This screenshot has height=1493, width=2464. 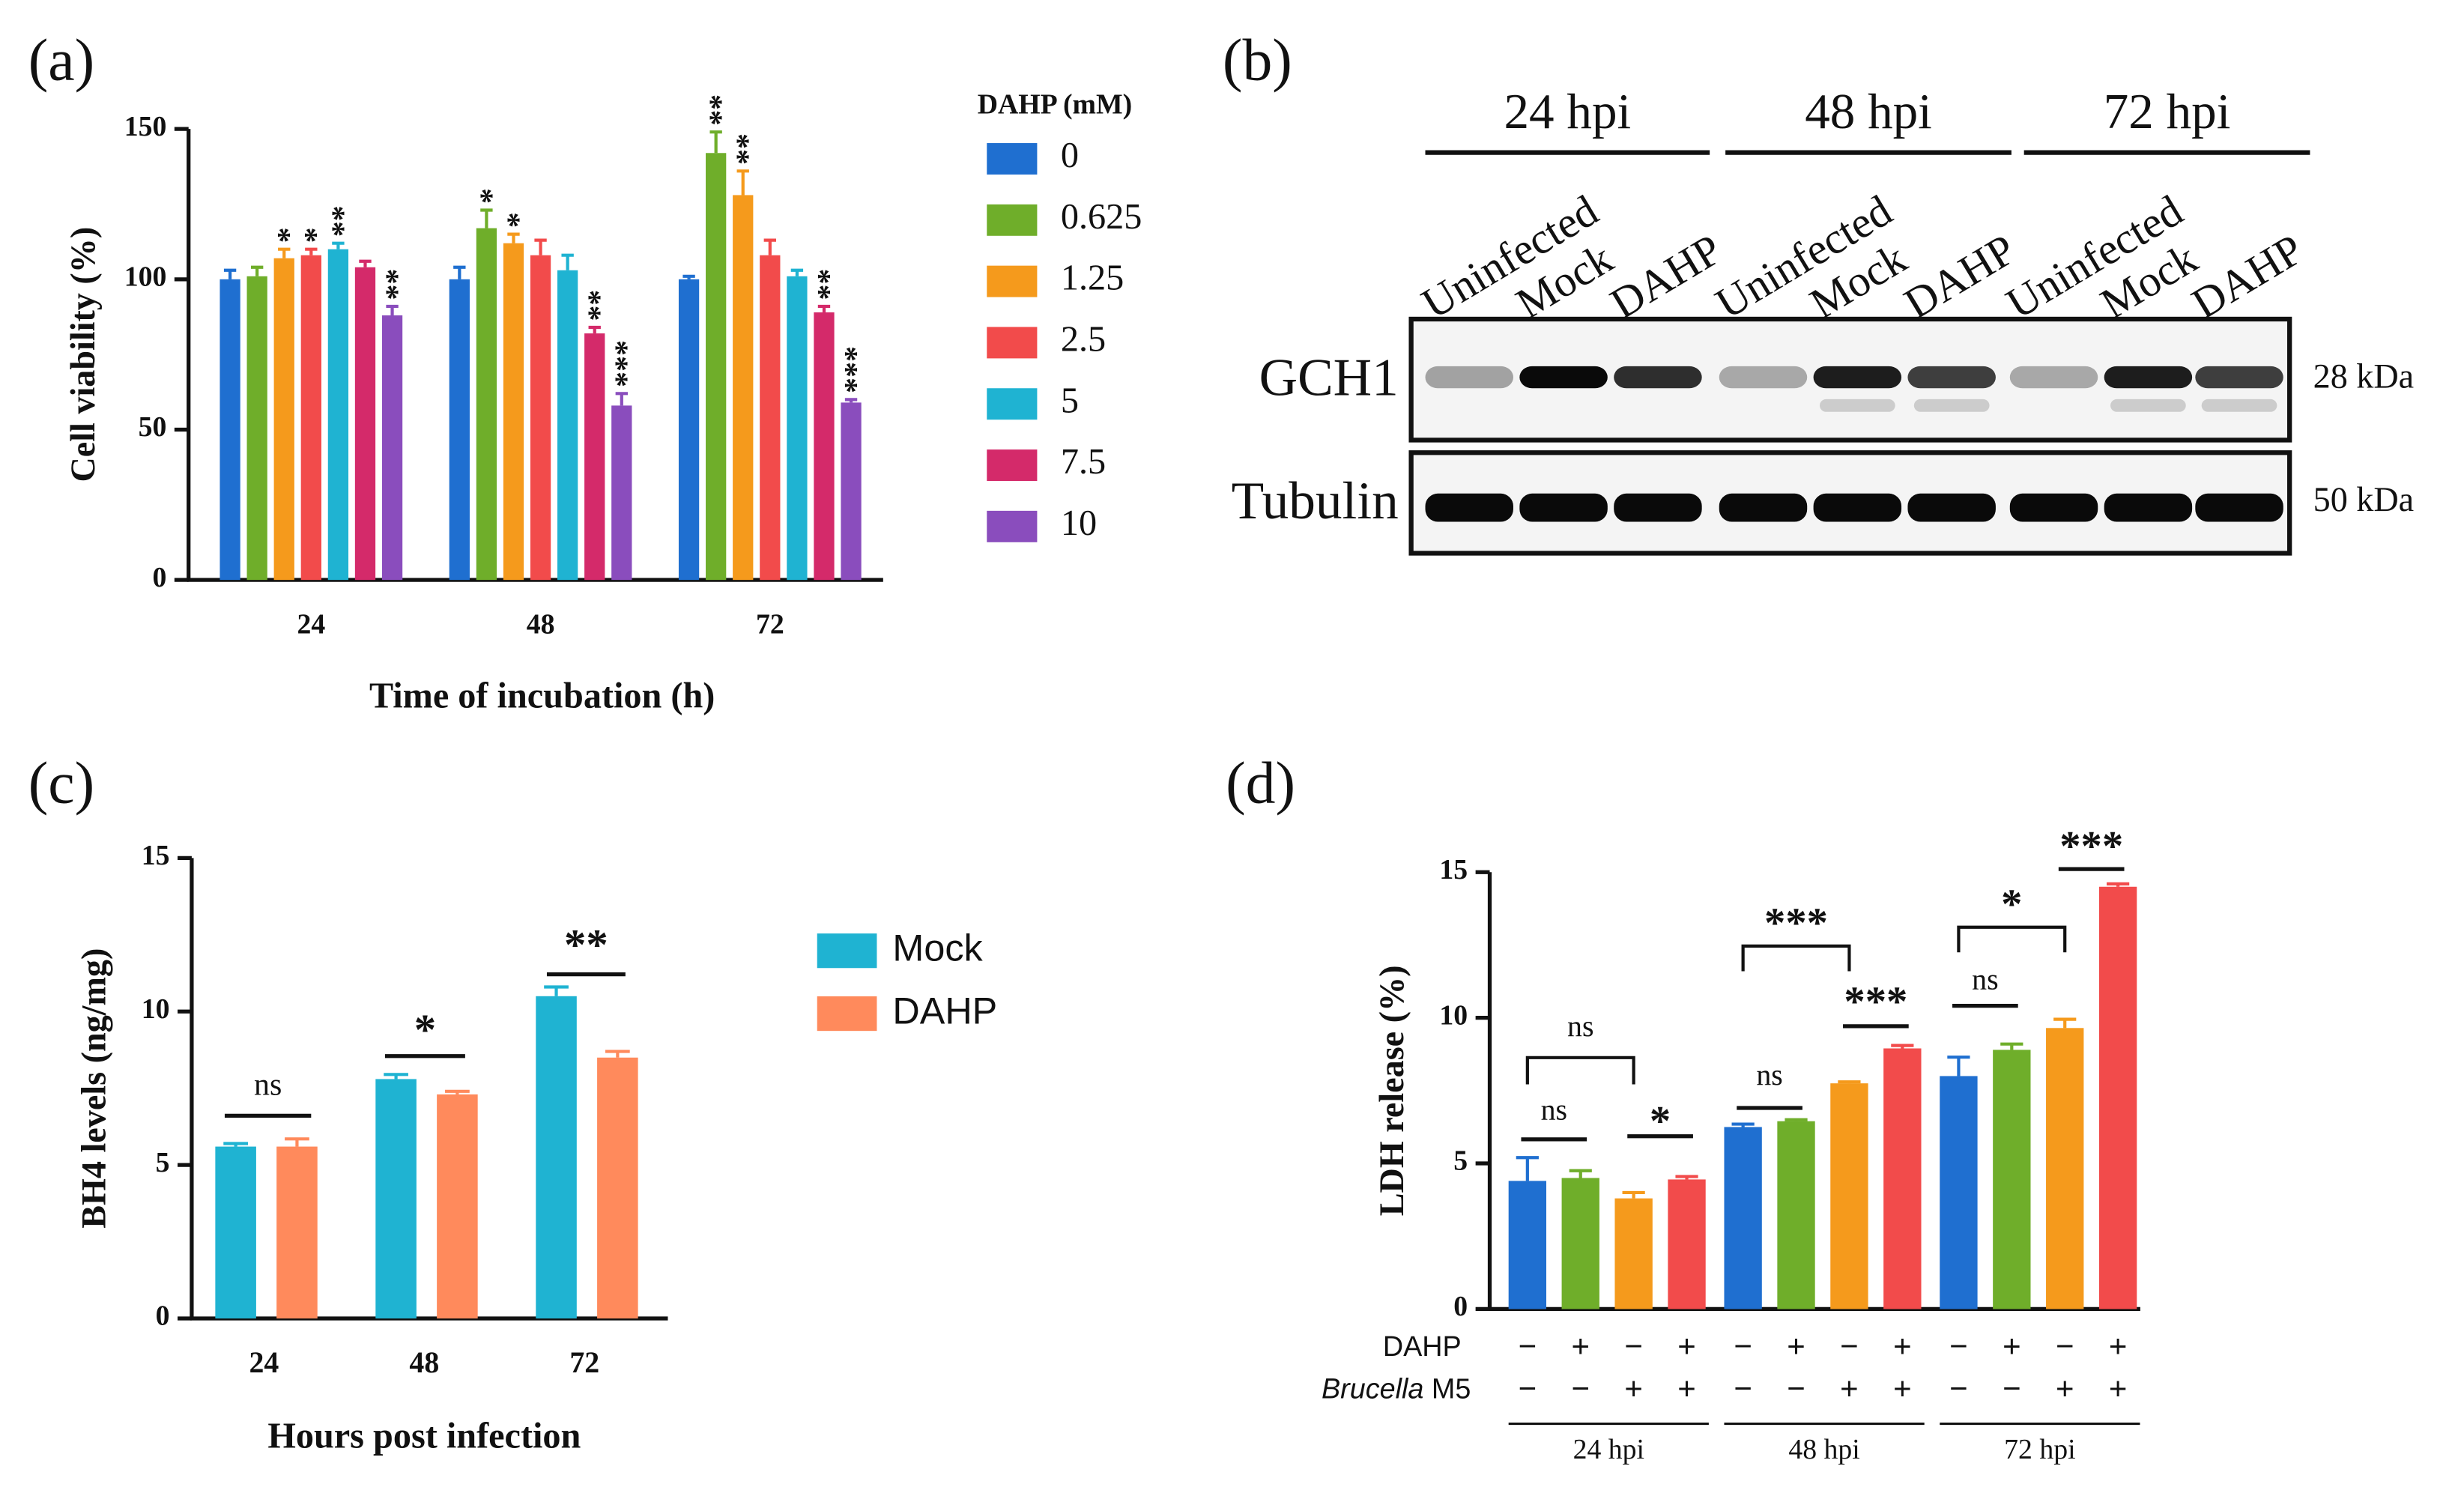 I want to click on bracket, so click(x=1796, y=958).